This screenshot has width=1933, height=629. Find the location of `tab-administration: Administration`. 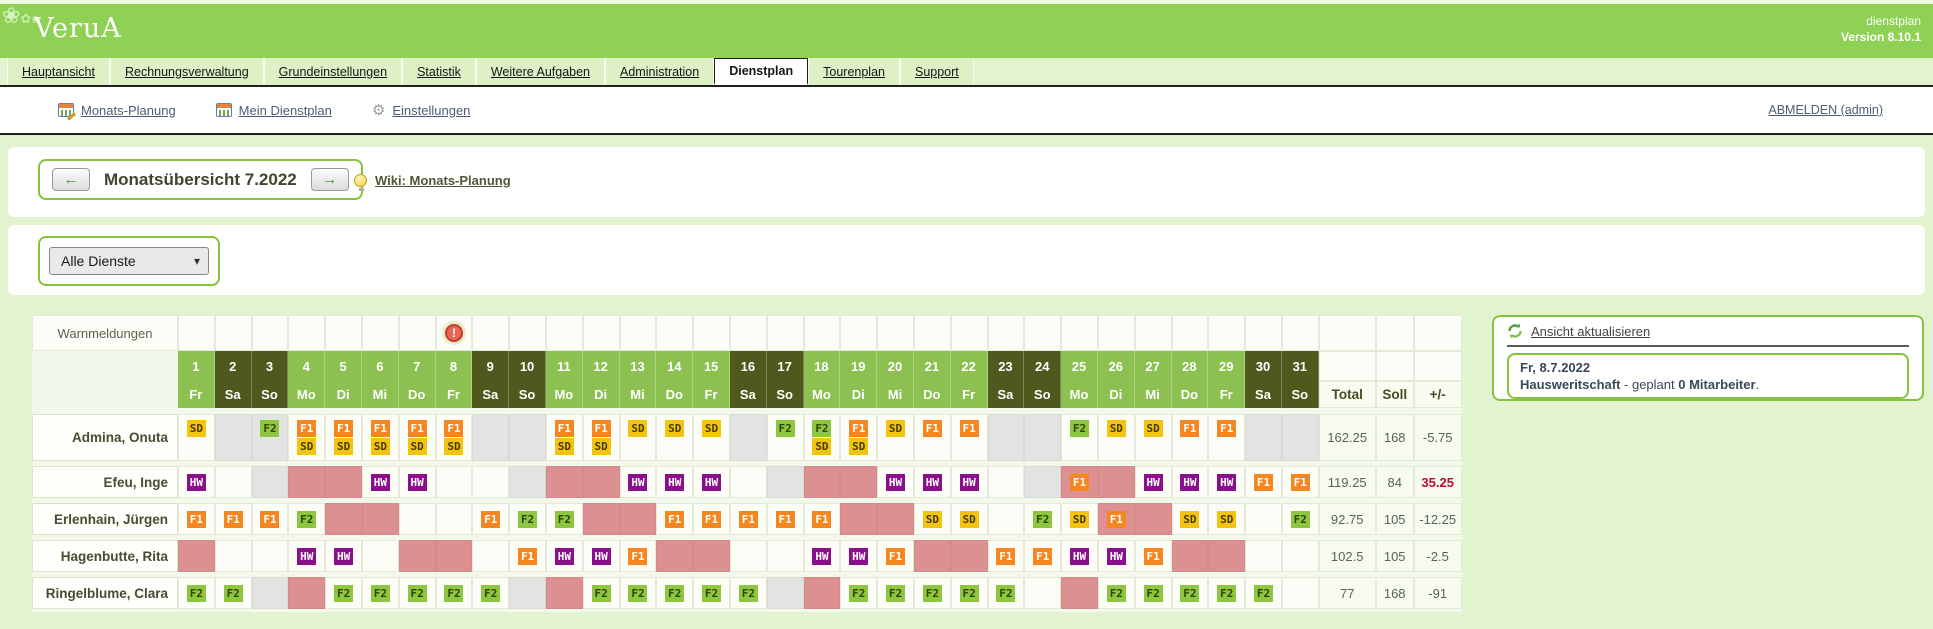

tab-administration: Administration is located at coordinates (660, 71).